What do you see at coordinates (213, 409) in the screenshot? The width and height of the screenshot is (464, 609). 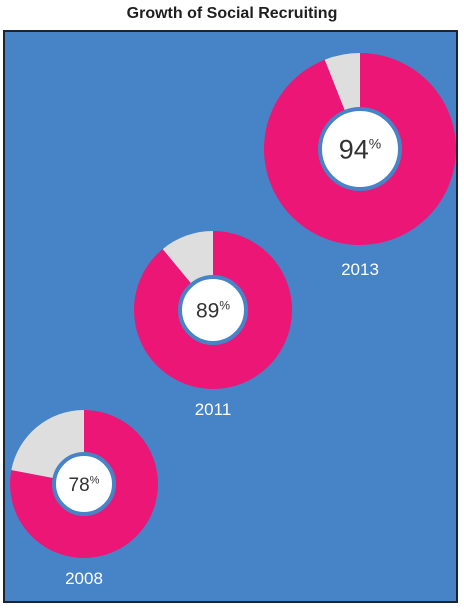 I see `donut-category-label: 2011` at bounding box center [213, 409].